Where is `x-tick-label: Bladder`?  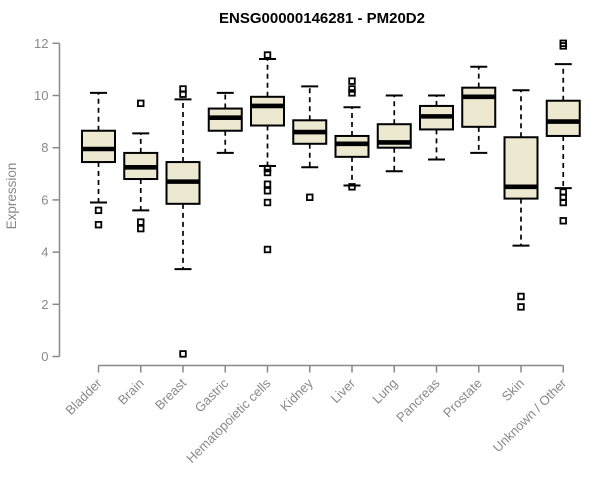
x-tick-label: Bladder is located at coordinates (83, 396).